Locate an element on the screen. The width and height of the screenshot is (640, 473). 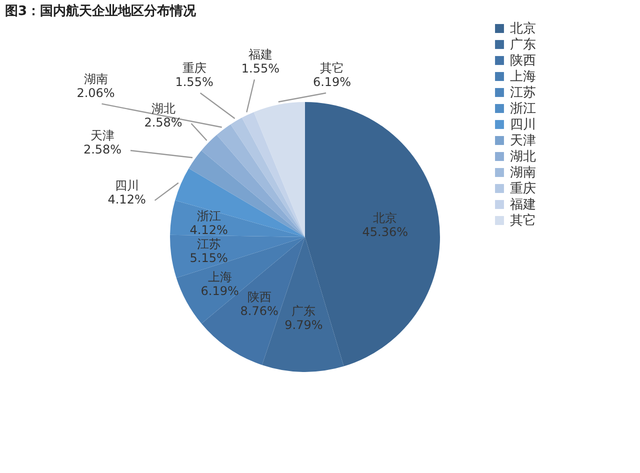
legend-label: 江苏 is located at coordinates (523, 93).